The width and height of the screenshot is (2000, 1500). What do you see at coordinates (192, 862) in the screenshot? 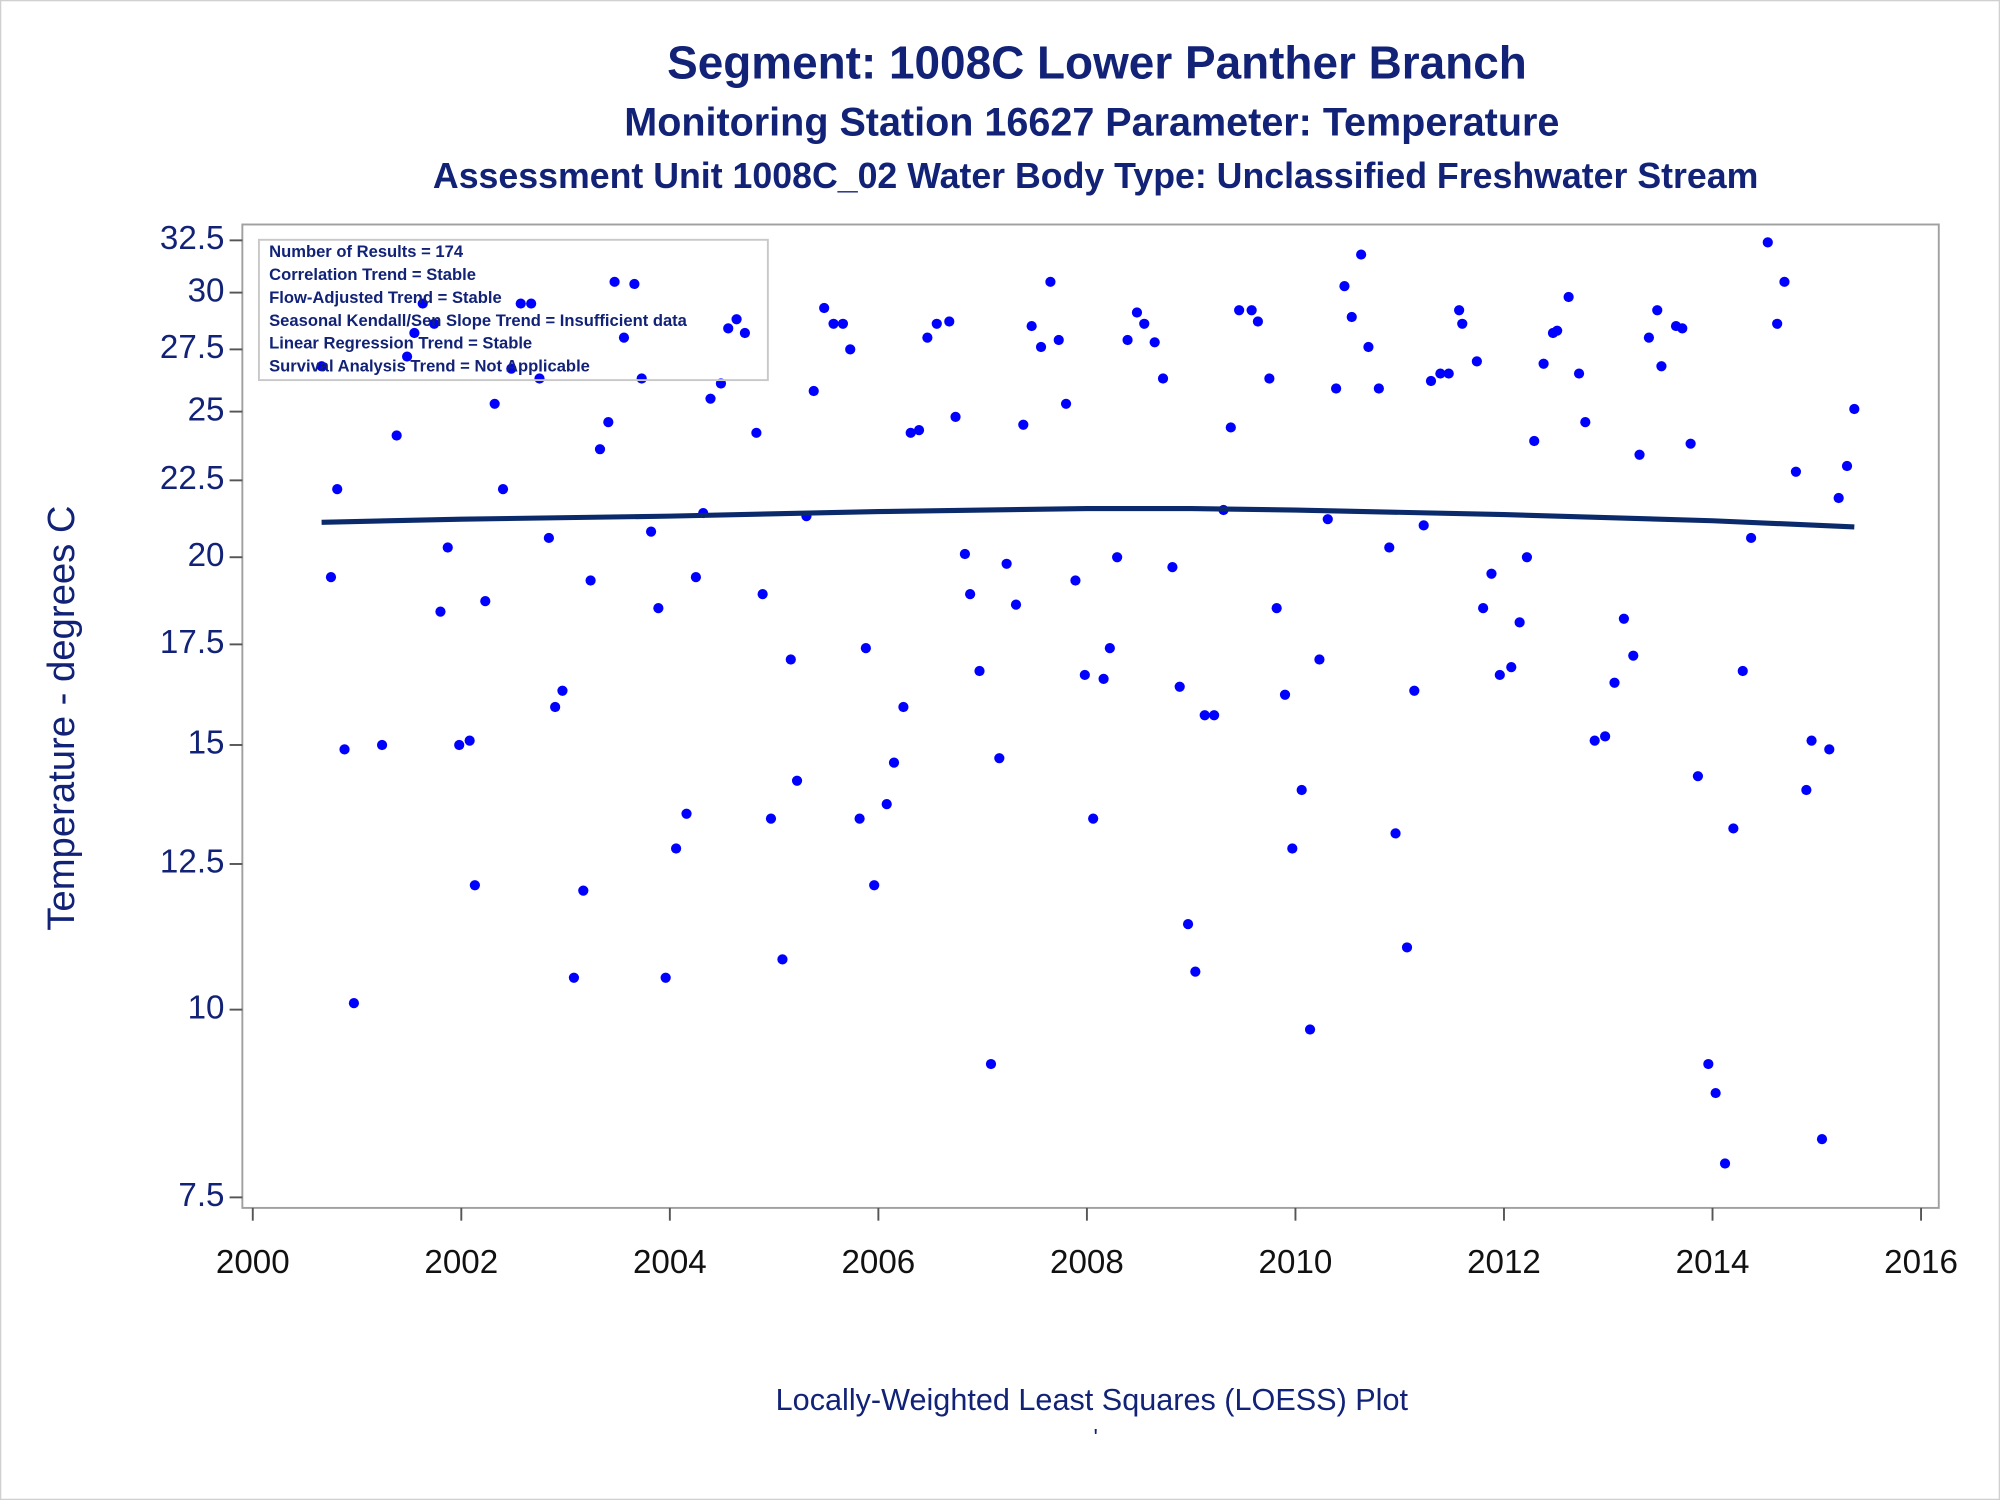
I see `y-tick-label: 12.5` at bounding box center [192, 862].